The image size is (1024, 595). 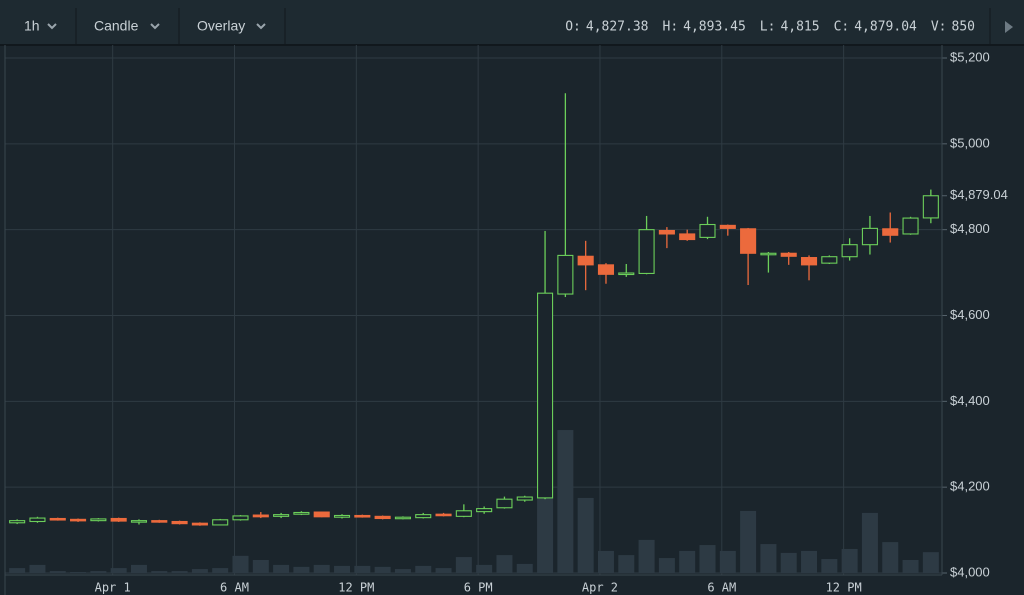 I want to click on y-tick-label: $5,000, so click(x=970, y=142).